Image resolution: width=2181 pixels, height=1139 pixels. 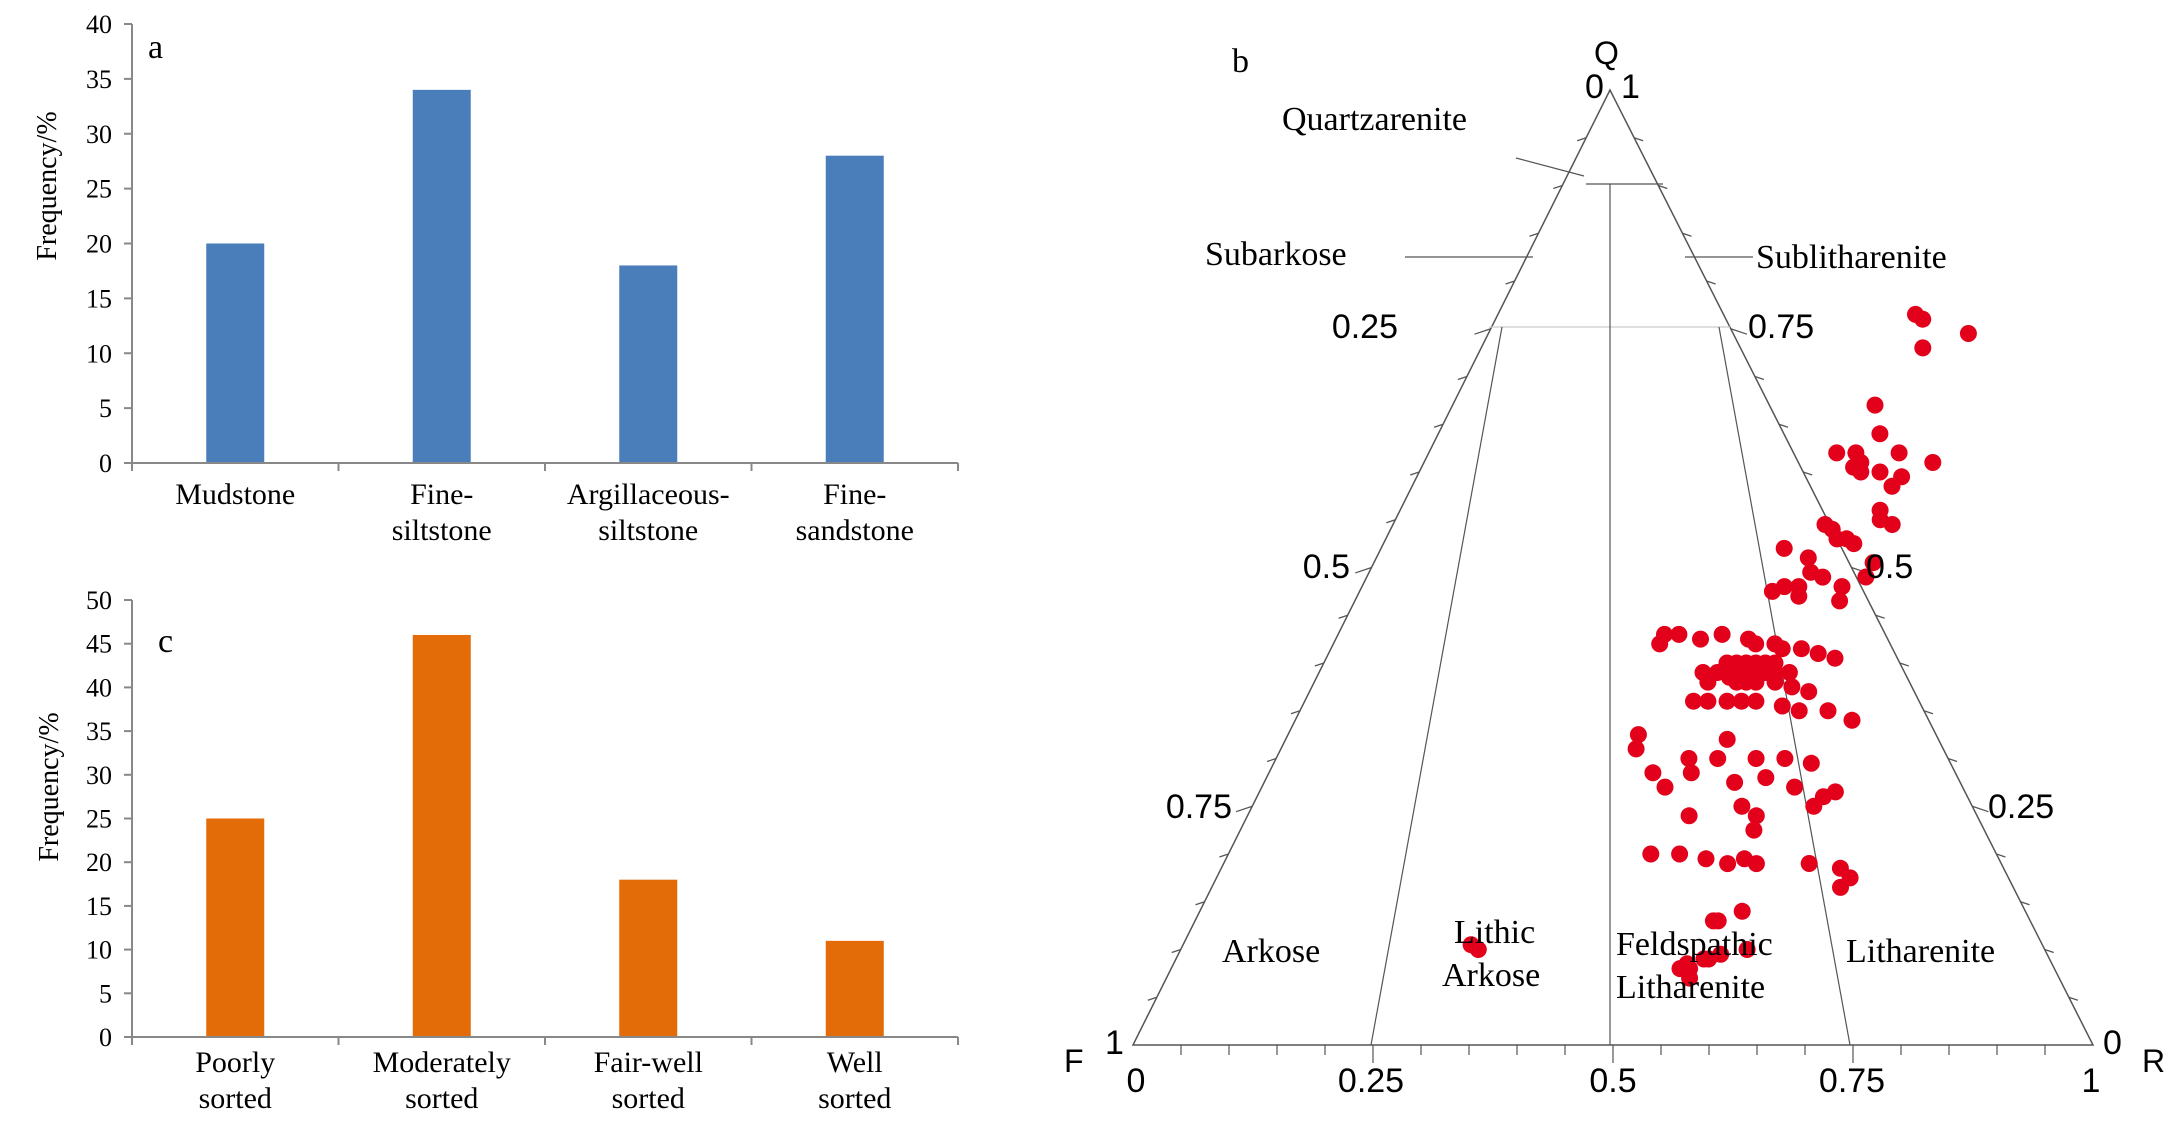 I want to click on chart-a-ytick-label: 20, so click(x=99, y=244).